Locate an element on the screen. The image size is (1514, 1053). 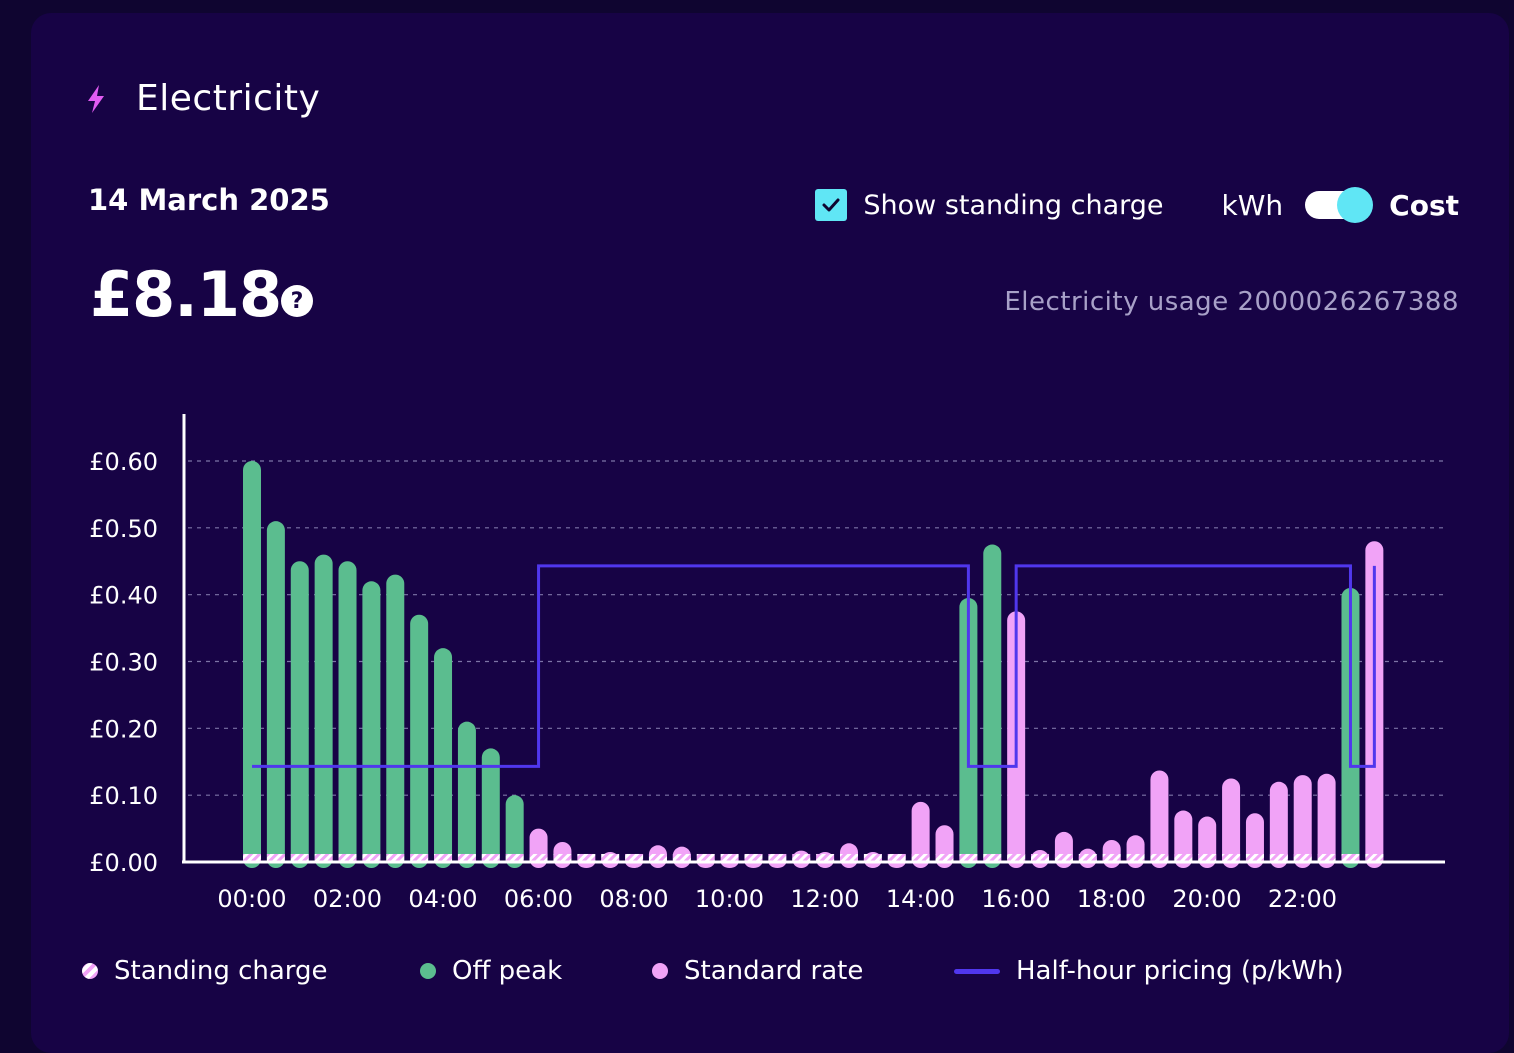
y-tick-label: £0.60 is located at coordinates (123, 462).